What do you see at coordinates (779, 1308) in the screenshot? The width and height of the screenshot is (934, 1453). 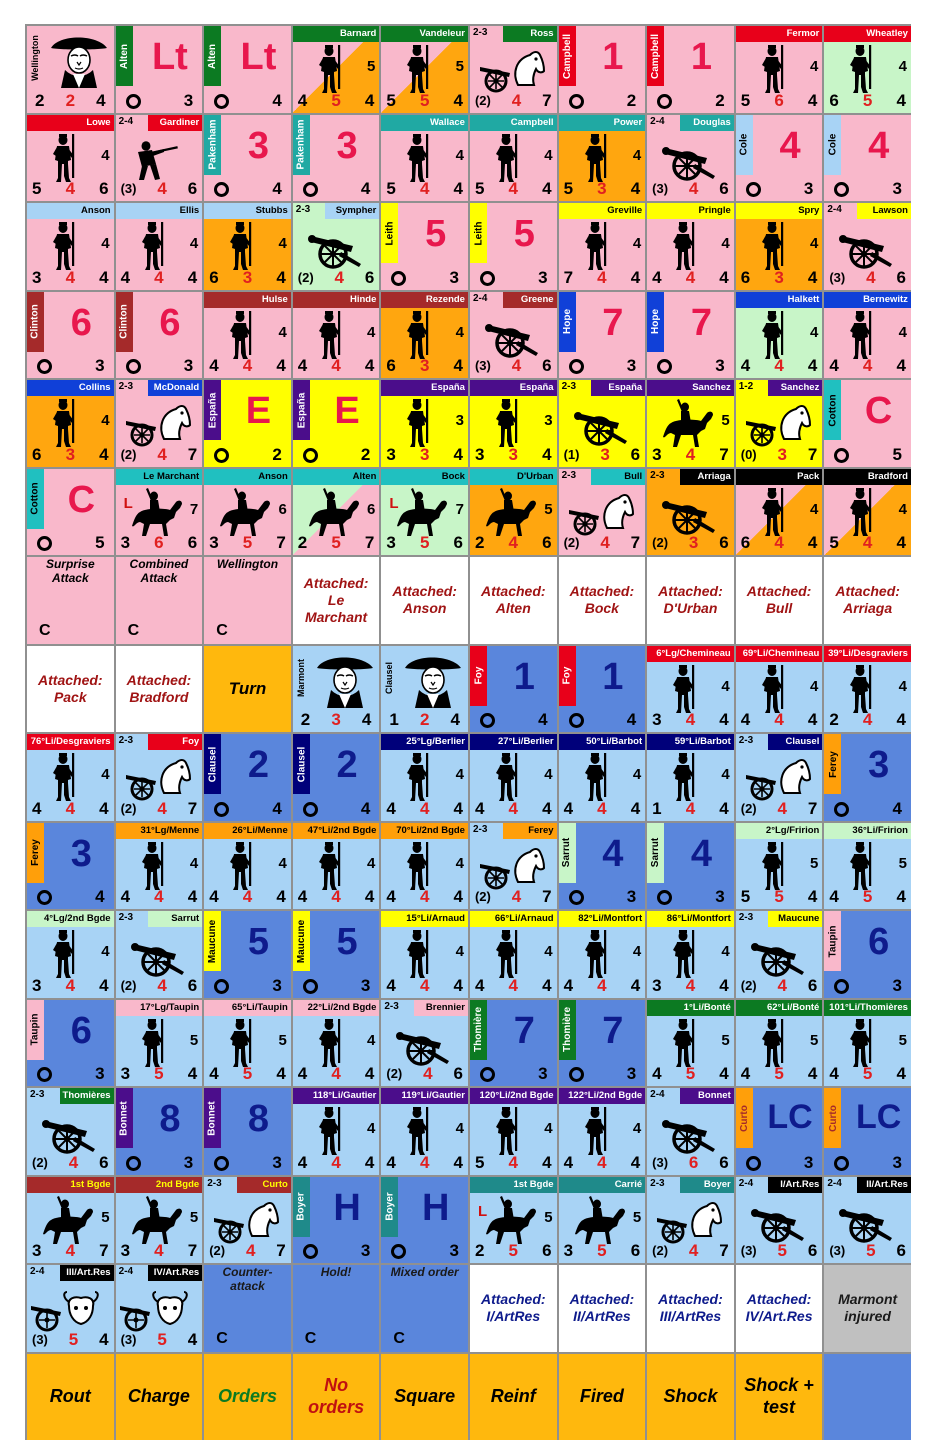 I see `counter-cell: Attached: IV/Art.Res` at bounding box center [779, 1308].